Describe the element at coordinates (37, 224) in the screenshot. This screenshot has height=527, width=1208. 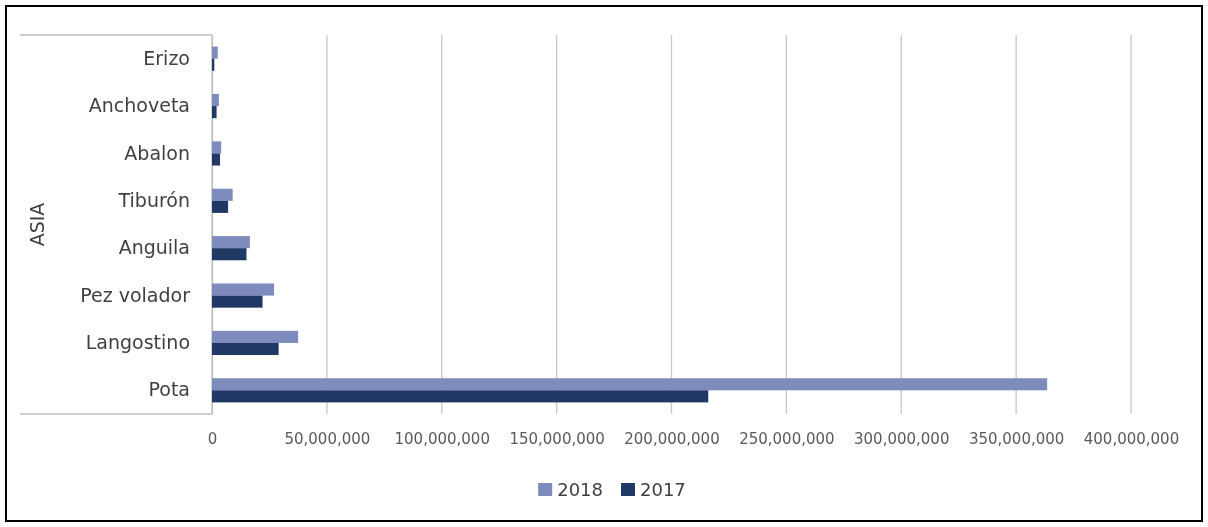
I see `y-axis-title: ASIA` at that location.